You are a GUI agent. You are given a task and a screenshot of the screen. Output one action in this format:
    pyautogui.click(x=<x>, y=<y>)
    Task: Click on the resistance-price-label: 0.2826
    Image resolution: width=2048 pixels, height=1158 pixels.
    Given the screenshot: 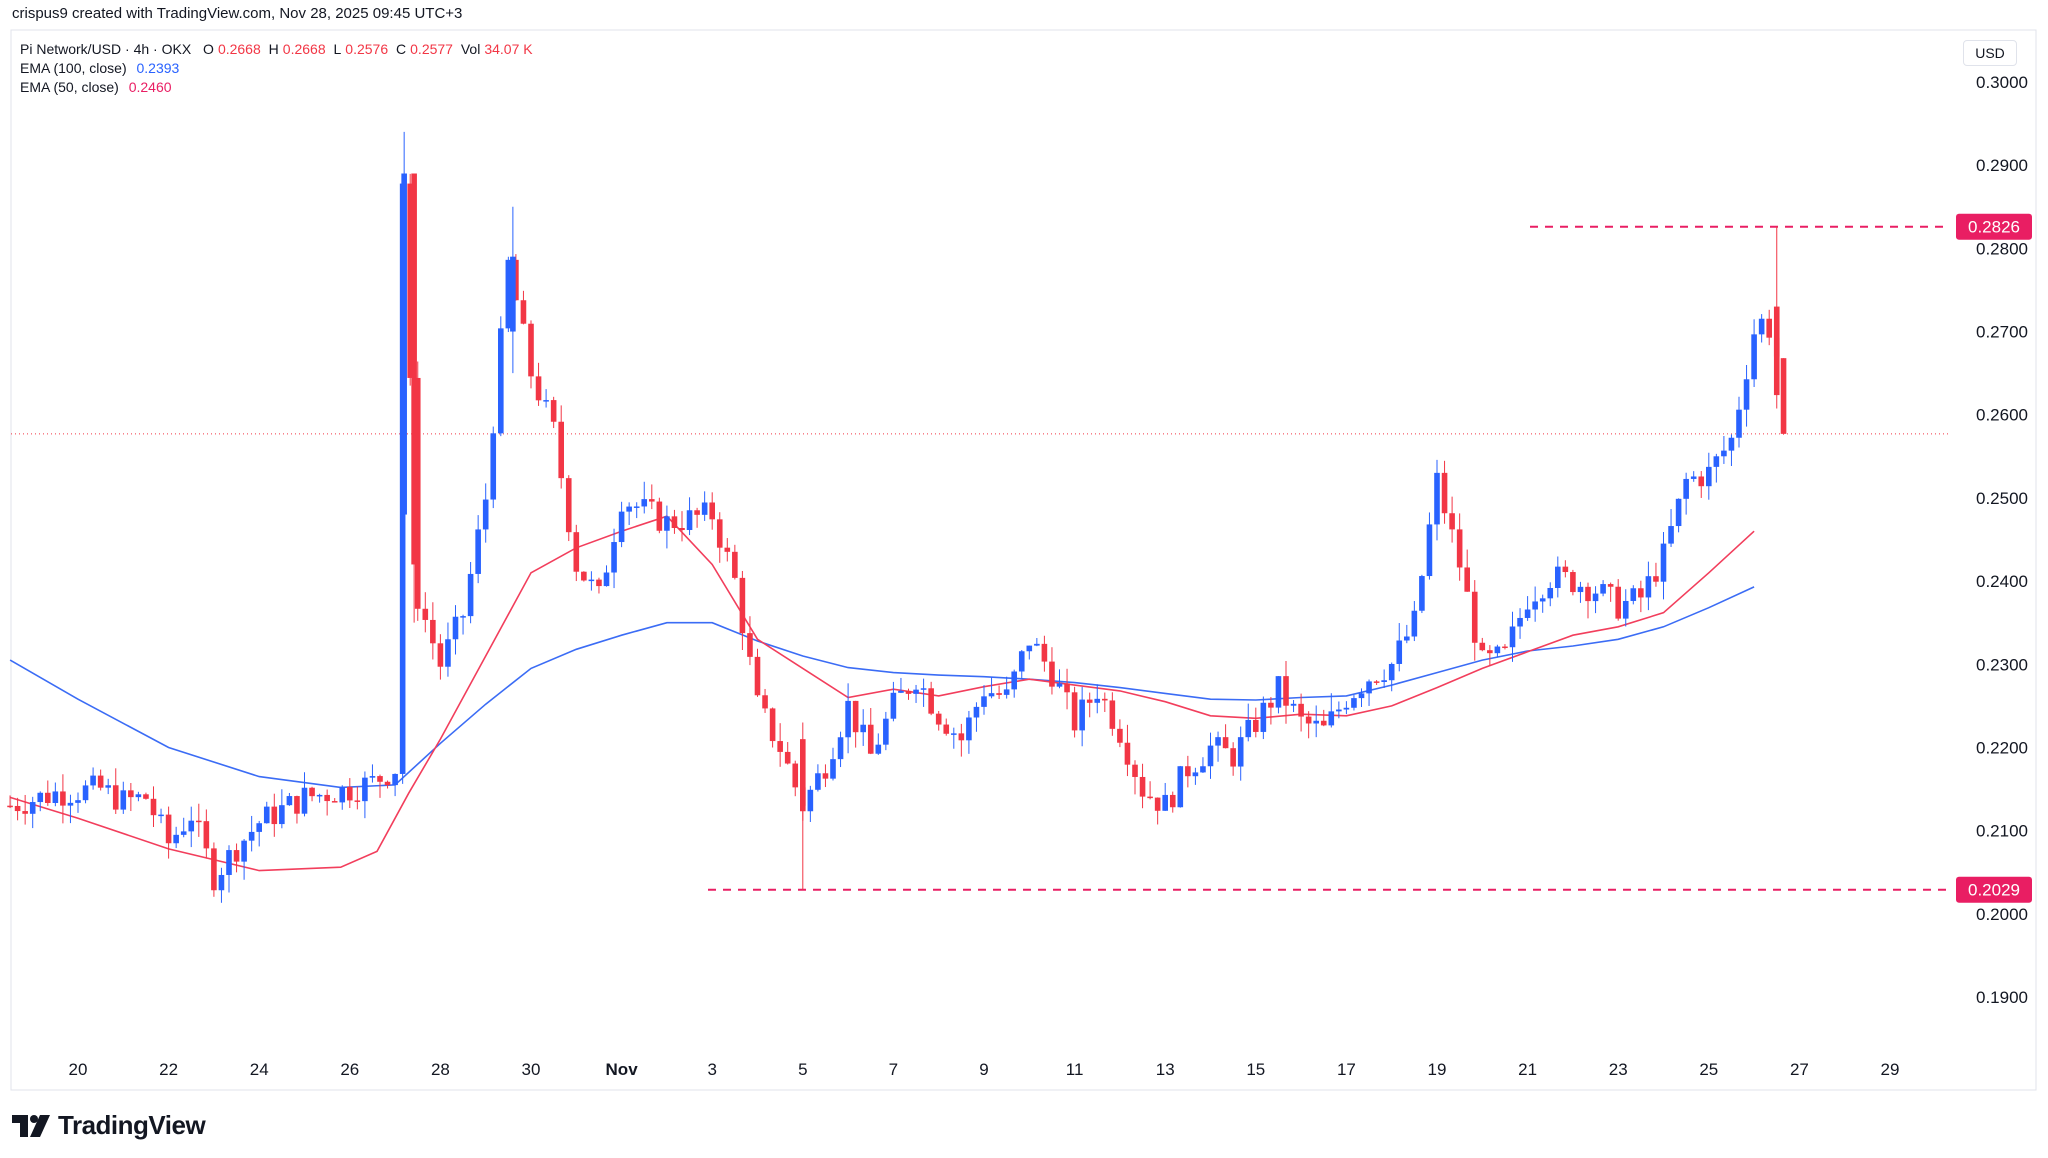 What is the action you would take?
    pyautogui.click(x=1994, y=227)
    